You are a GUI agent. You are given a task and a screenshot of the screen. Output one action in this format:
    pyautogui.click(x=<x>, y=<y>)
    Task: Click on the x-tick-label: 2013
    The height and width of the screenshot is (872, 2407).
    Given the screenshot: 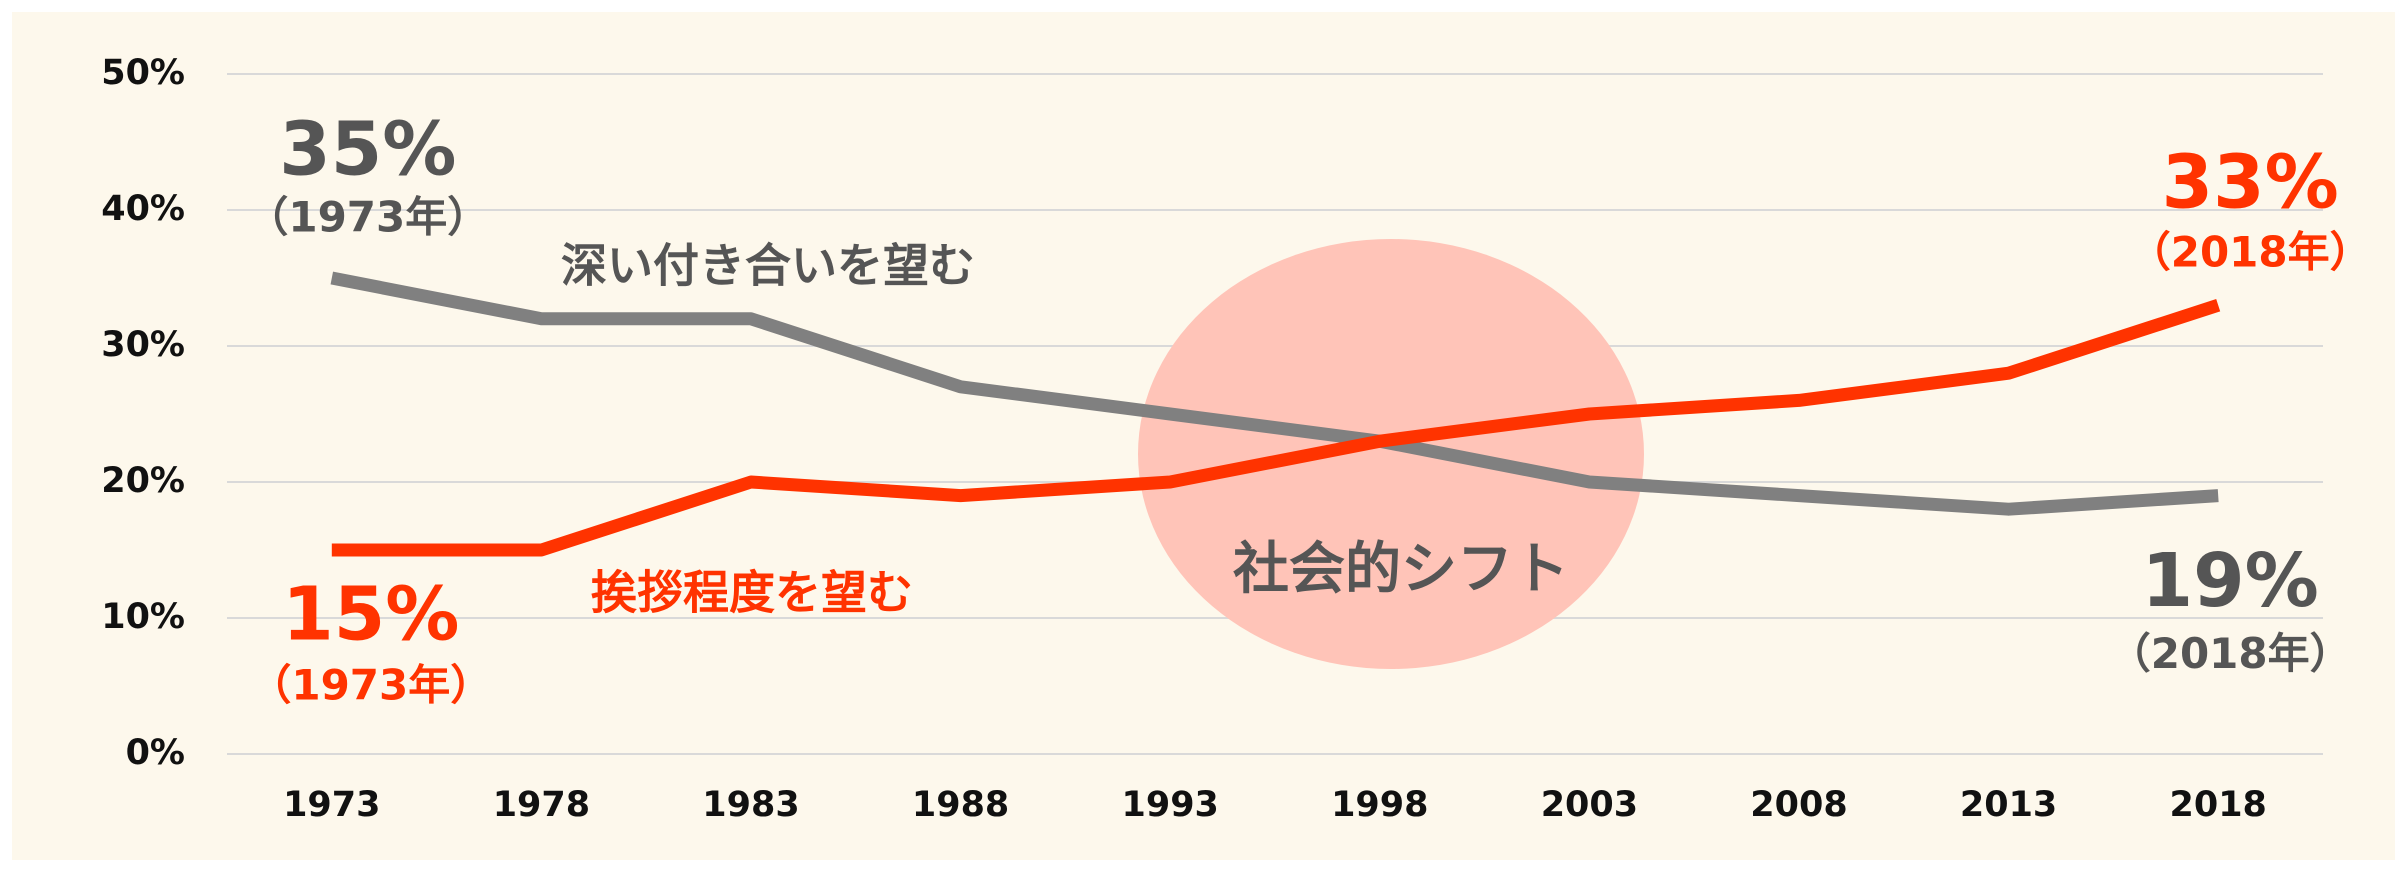 What is the action you would take?
    pyautogui.click(x=2008, y=805)
    